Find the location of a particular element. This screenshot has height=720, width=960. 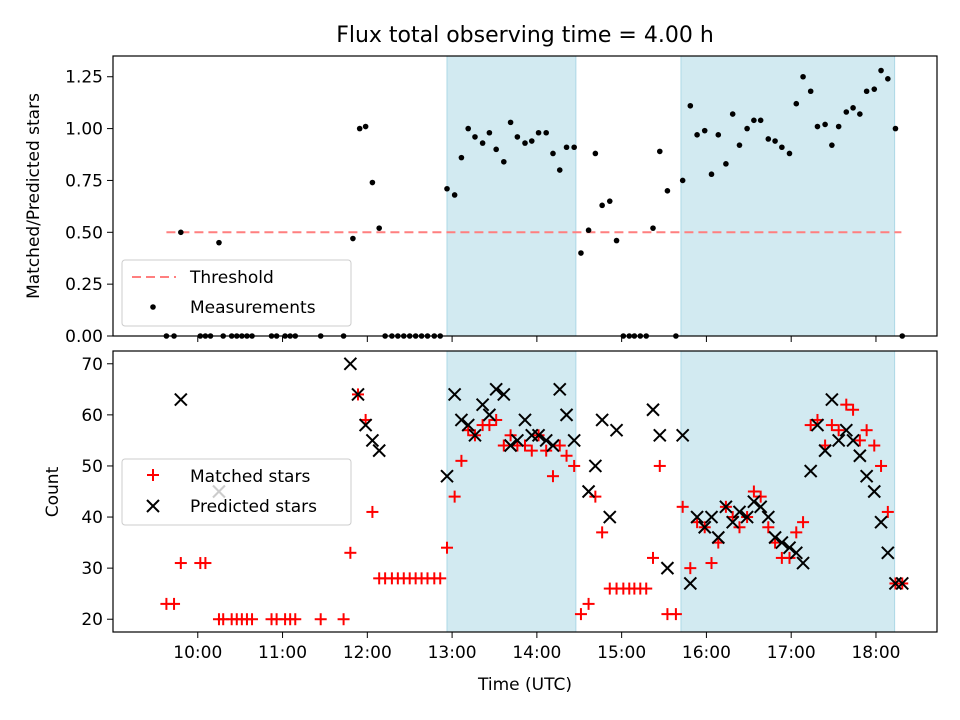

bottom-ytick-label: 20 is located at coordinates (92, 620).